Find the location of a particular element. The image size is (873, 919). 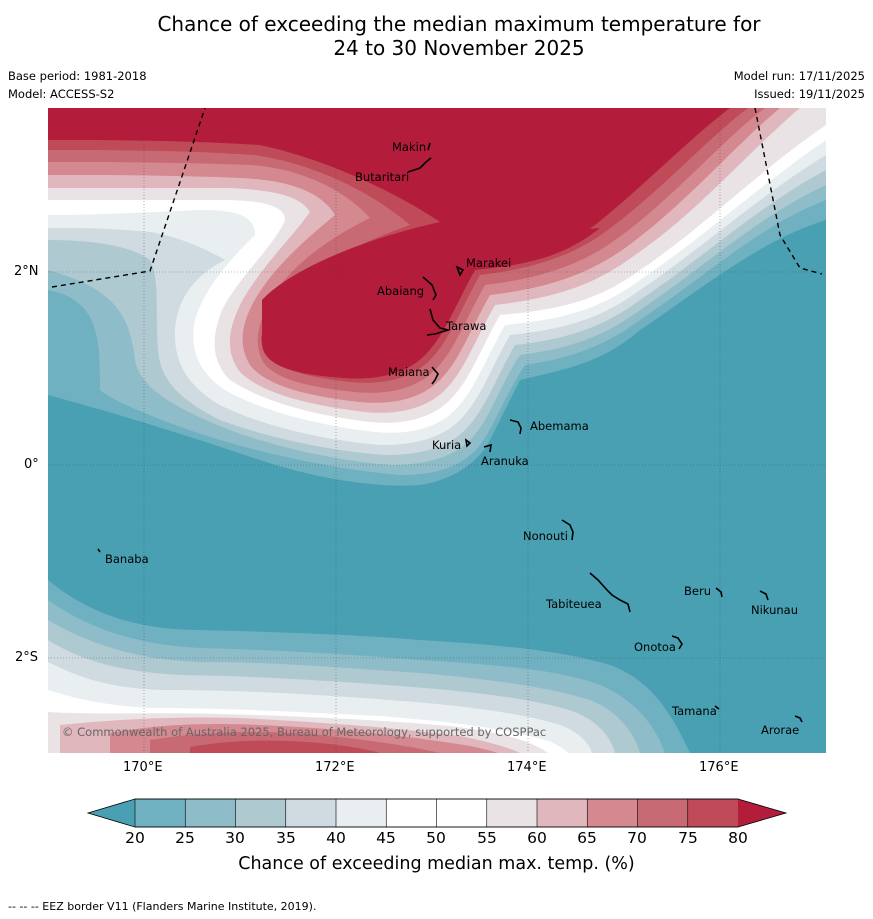

colorbar-extend-right is located at coordinates (762, 813).